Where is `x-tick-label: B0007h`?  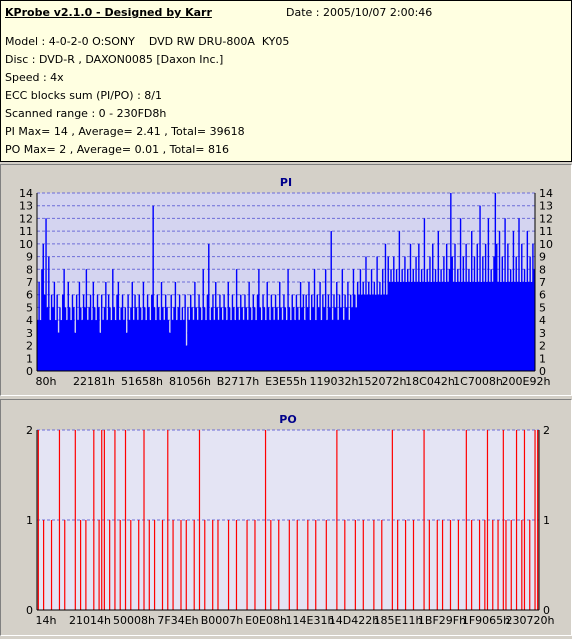 x-tick-label: B0007h is located at coordinates (222, 620).